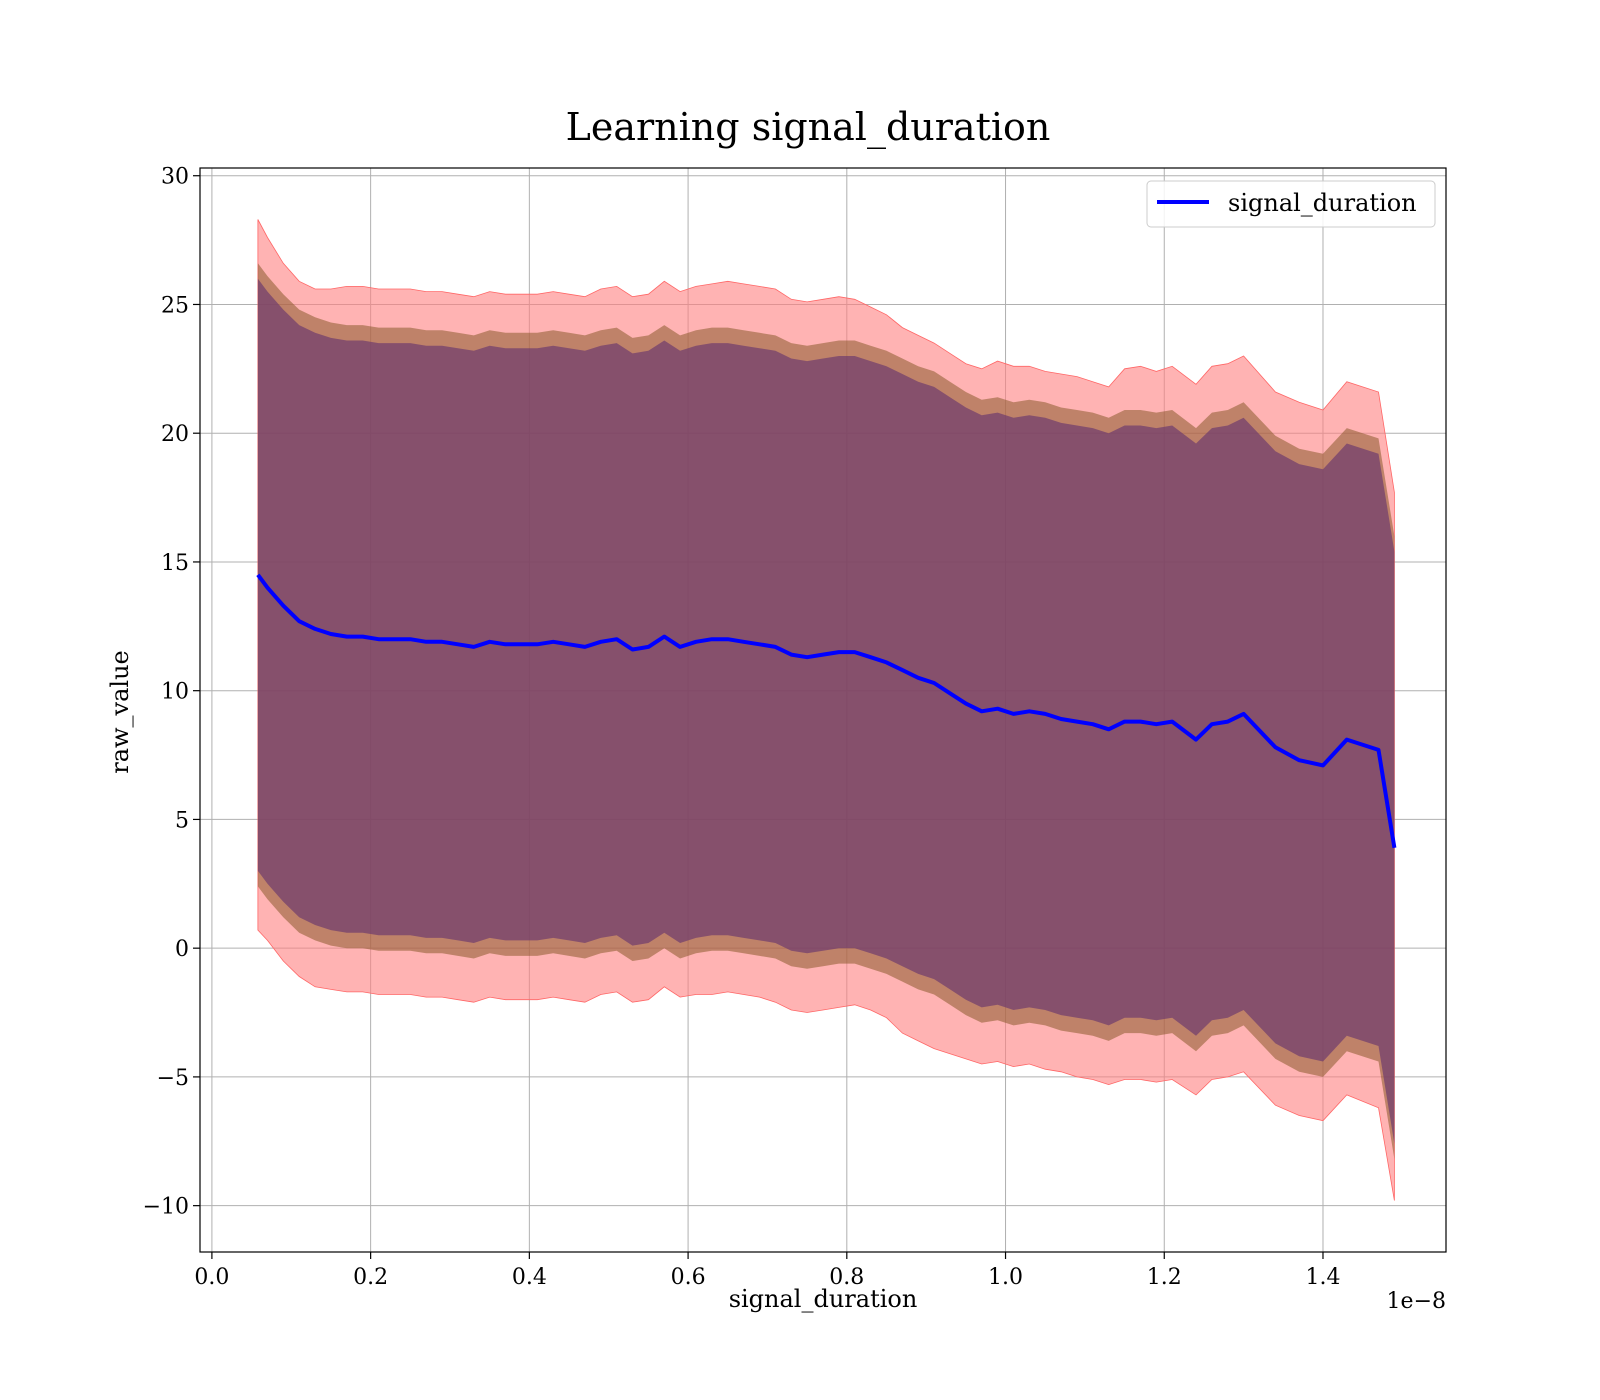  I want to click on series-lines, so click(826, 711).